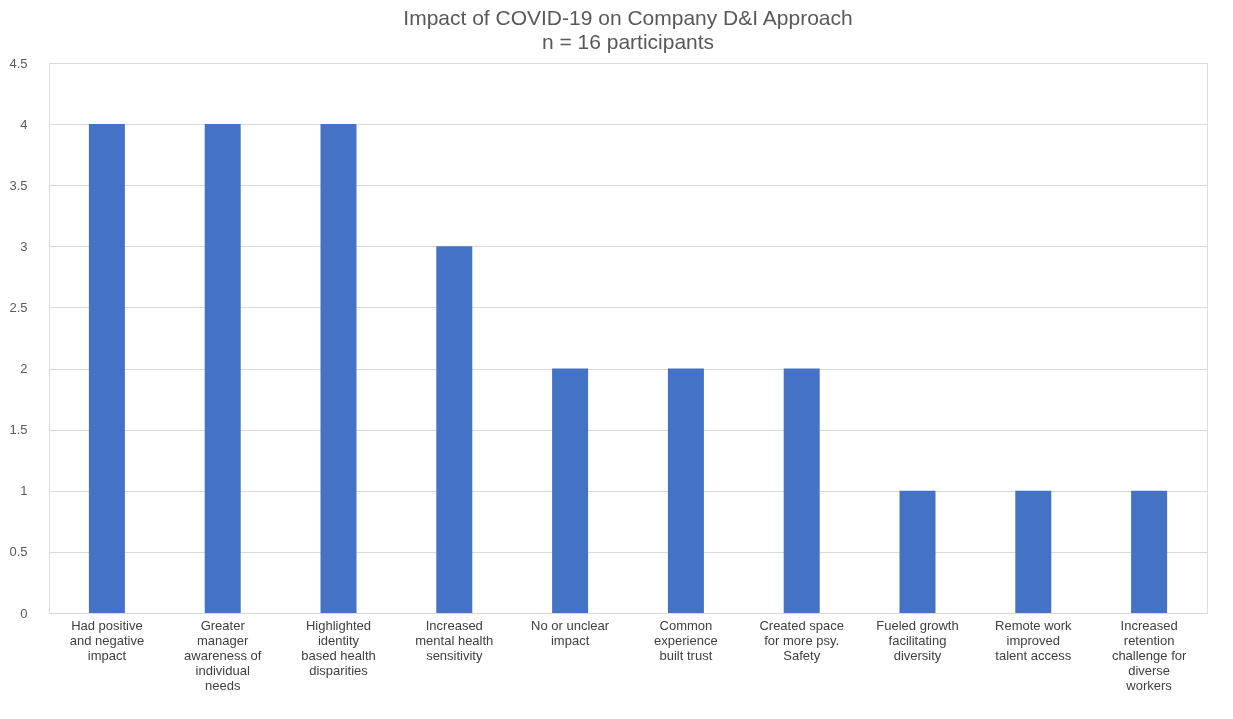 The width and height of the screenshot is (1233, 719). What do you see at coordinates (628, 17) in the screenshot?
I see `chart-title: Impact of COVID-19 on Company D&I Approach` at bounding box center [628, 17].